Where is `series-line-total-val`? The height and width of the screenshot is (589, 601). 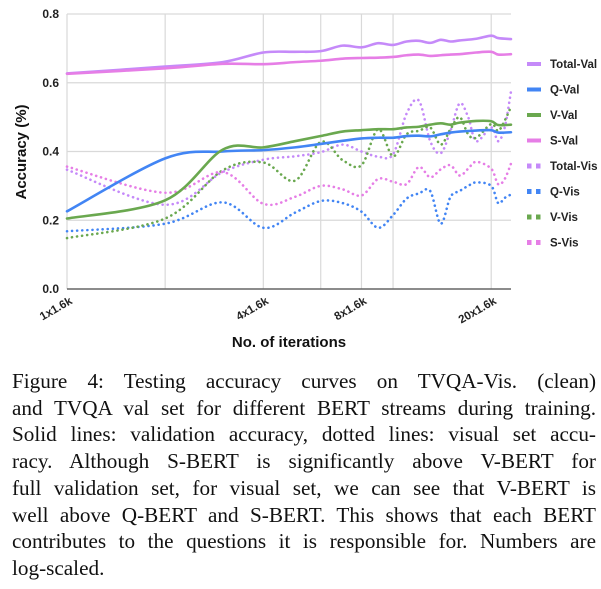
series-line-total-val is located at coordinates (289, 54).